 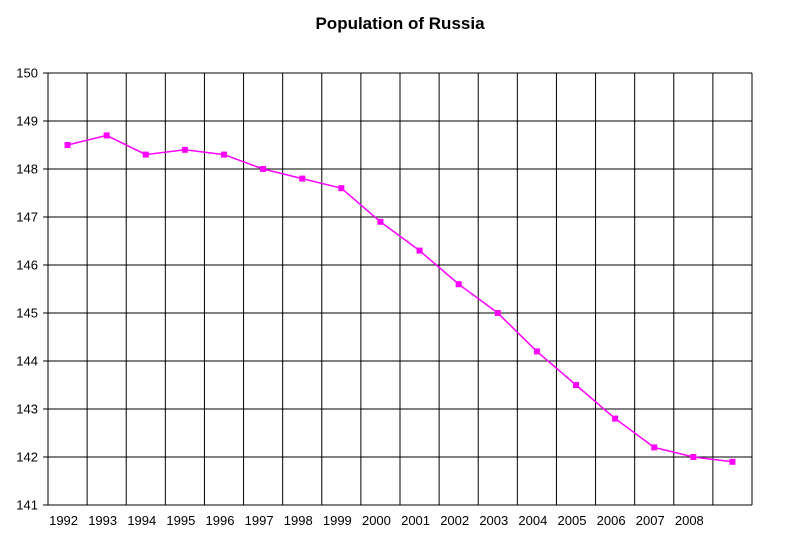 What do you see at coordinates (650, 520) in the screenshot?
I see `x-tick-label: 2007` at bounding box center [650, 520].